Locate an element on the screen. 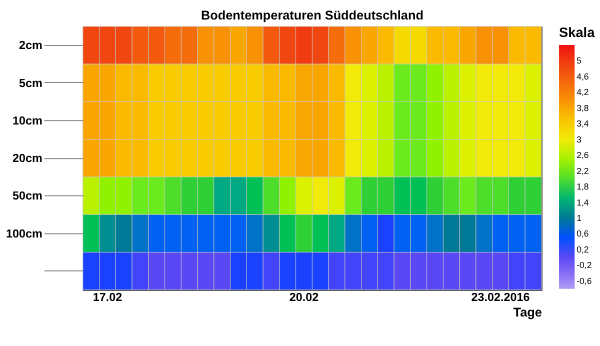 This screenshot has height=346, width=600. color-bar-label: 0,6 is located at coordinates (582, 233).